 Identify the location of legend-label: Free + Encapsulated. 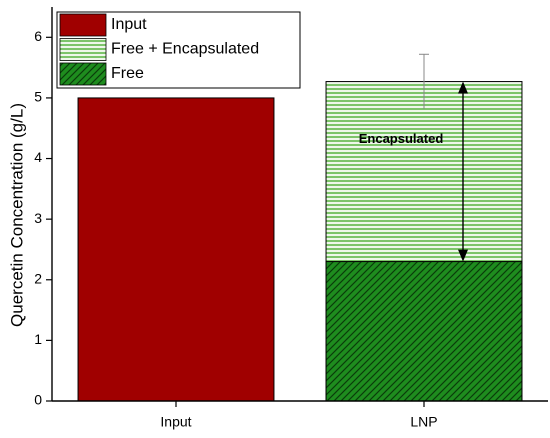
(185, 49).